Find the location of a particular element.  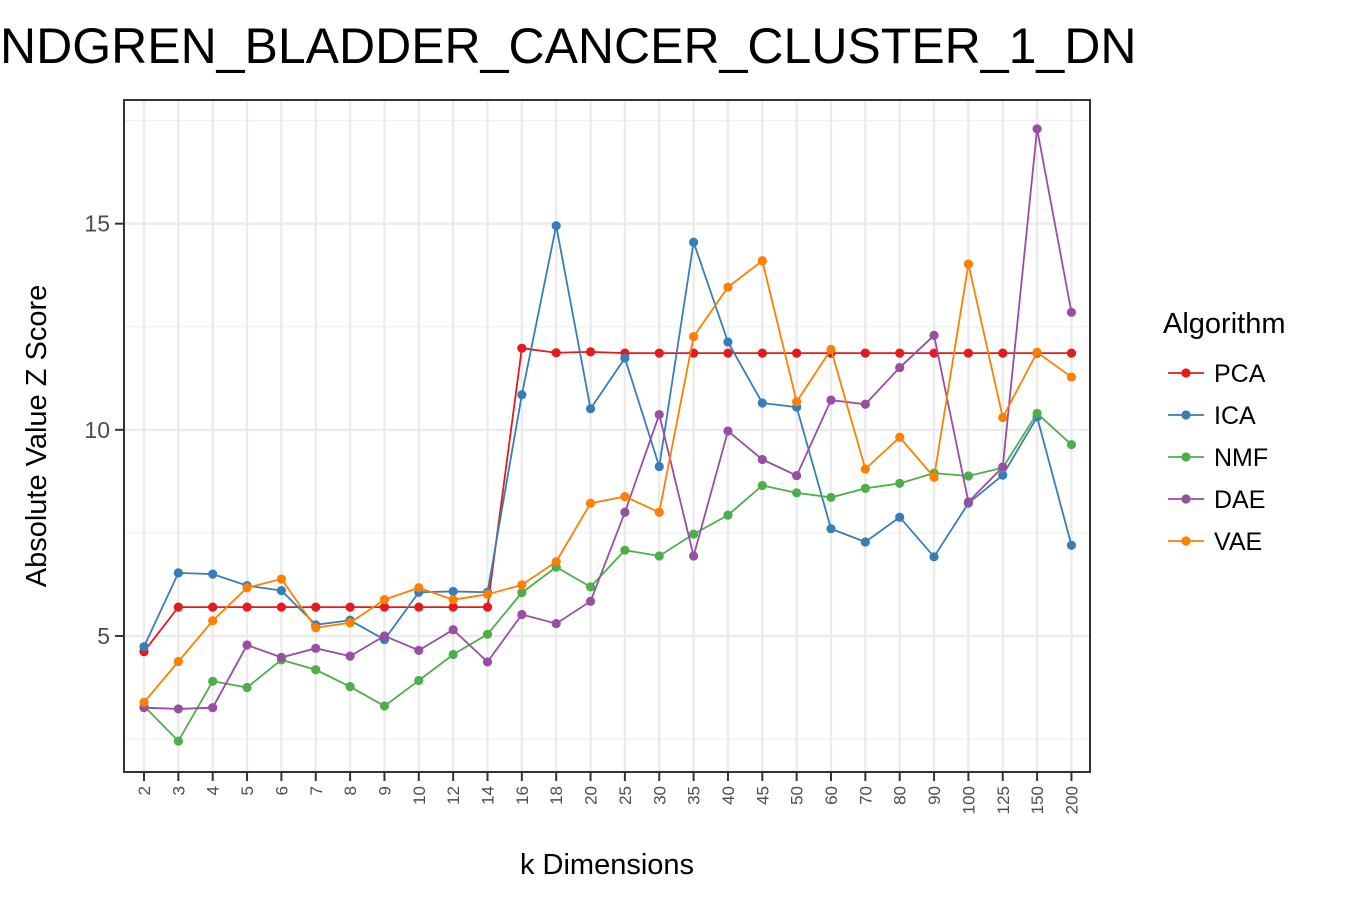

y-axis-title: Absolute Value Z Score is located at coordinates (37, 436).